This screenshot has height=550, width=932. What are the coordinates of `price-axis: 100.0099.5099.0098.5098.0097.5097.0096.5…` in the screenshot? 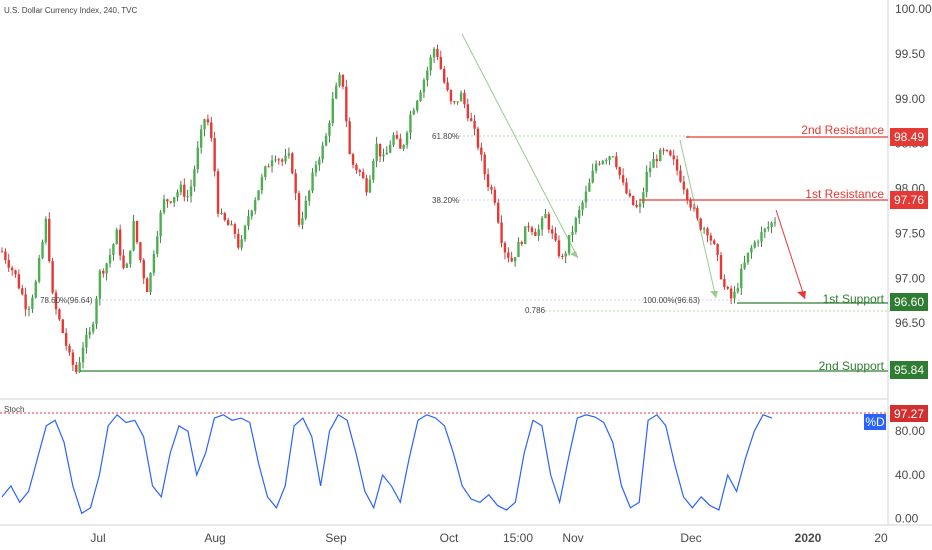 It's located at (913, 188).